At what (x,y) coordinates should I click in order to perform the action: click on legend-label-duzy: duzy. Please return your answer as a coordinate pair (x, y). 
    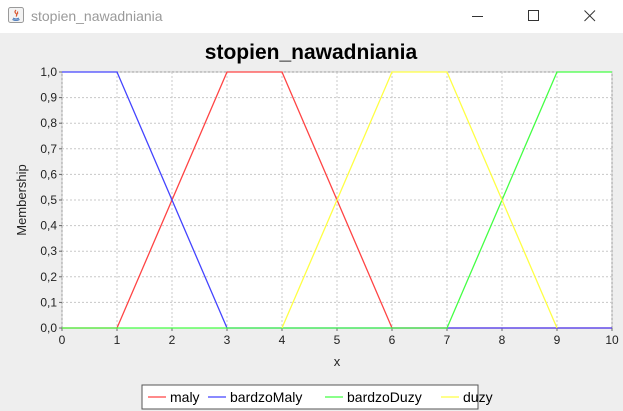
    Looking at the image, I should click on (478, 397).